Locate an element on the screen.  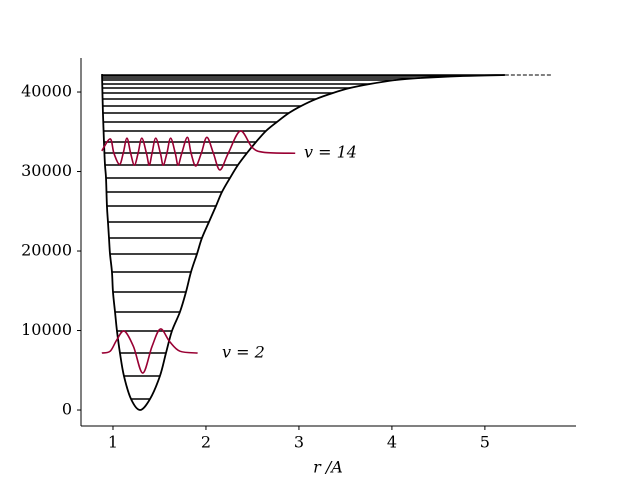
x-tick-label: 4 is located at coordinates (392, 442).